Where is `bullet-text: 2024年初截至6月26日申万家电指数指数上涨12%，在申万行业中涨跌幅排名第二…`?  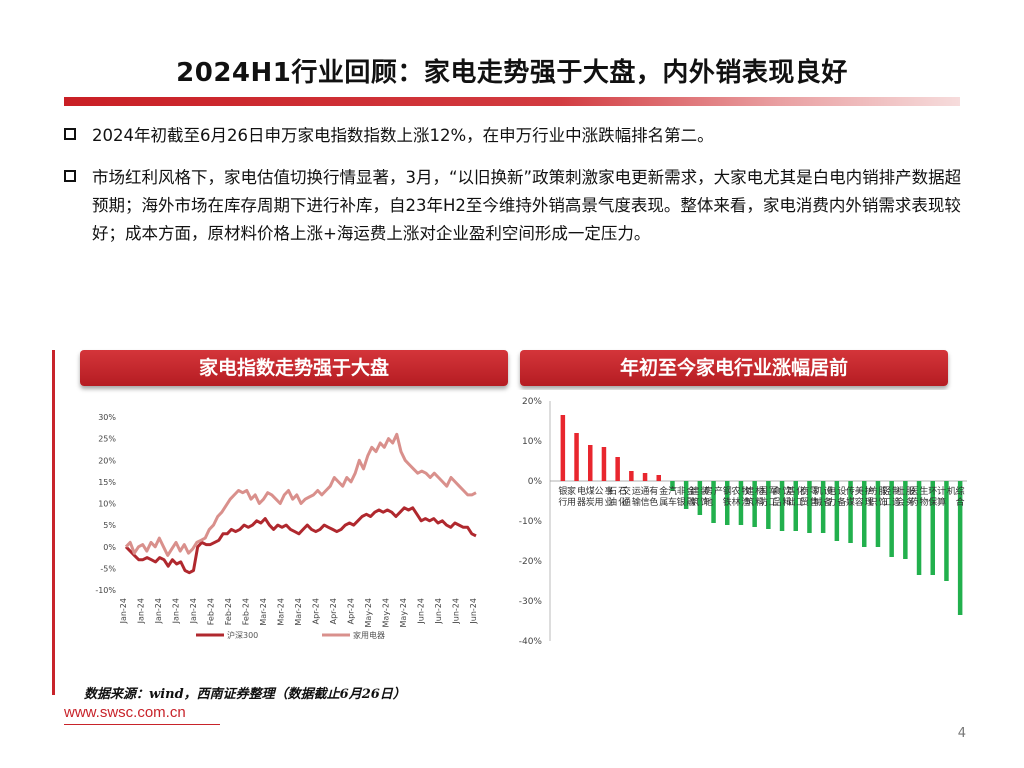
bullet-text: 2024年初截至6月26日申万家电指数指数上涨12%，在申万行业中涨跌幅排名第二… is located at coordinates (403, 135).